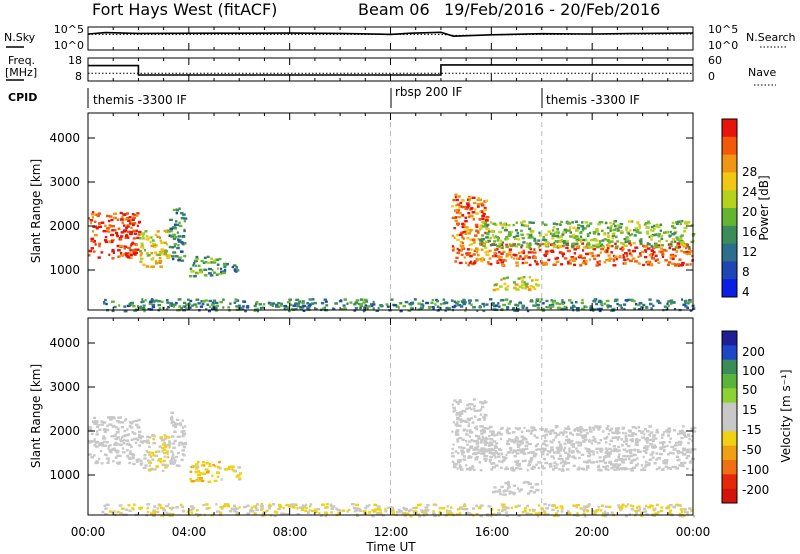 This screenshot has width=800, height=554. I want to click on xtick-04: 04:00, so click(189, 532).